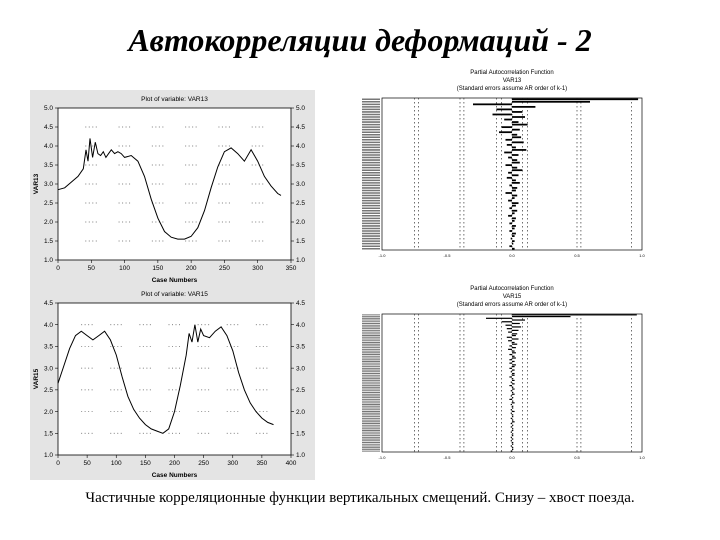 This screenshot has width=720, height=540. Describe the element at coordinates (174, 463) in the screenshot. I see `x-tick-label: 200` at that location.